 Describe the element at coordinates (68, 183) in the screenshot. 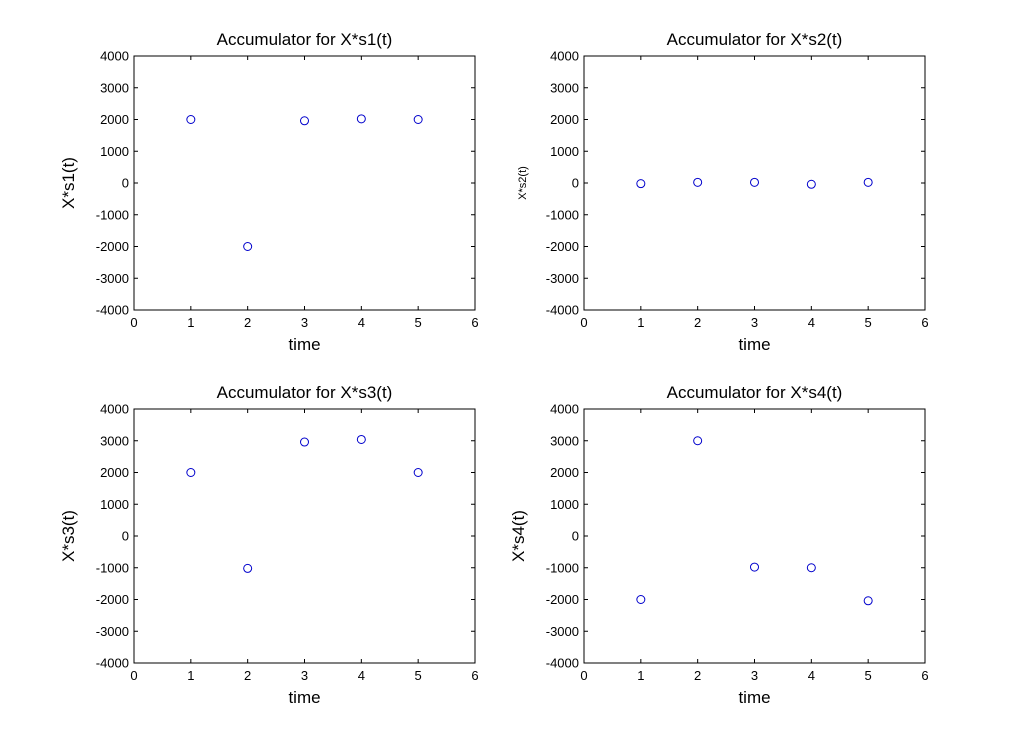

I see `y-axis-label: X*s1(t)` at that location.